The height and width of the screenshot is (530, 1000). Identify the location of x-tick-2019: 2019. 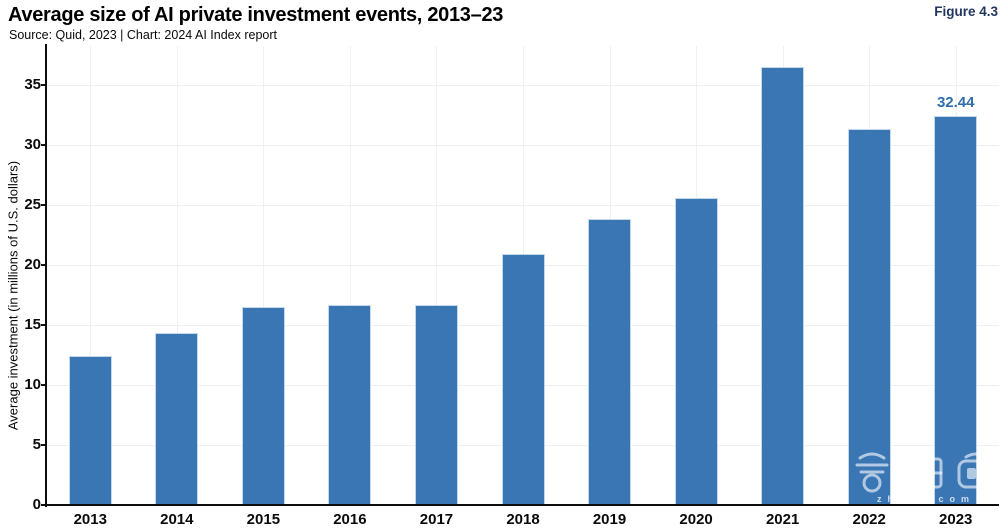
(609, 519).